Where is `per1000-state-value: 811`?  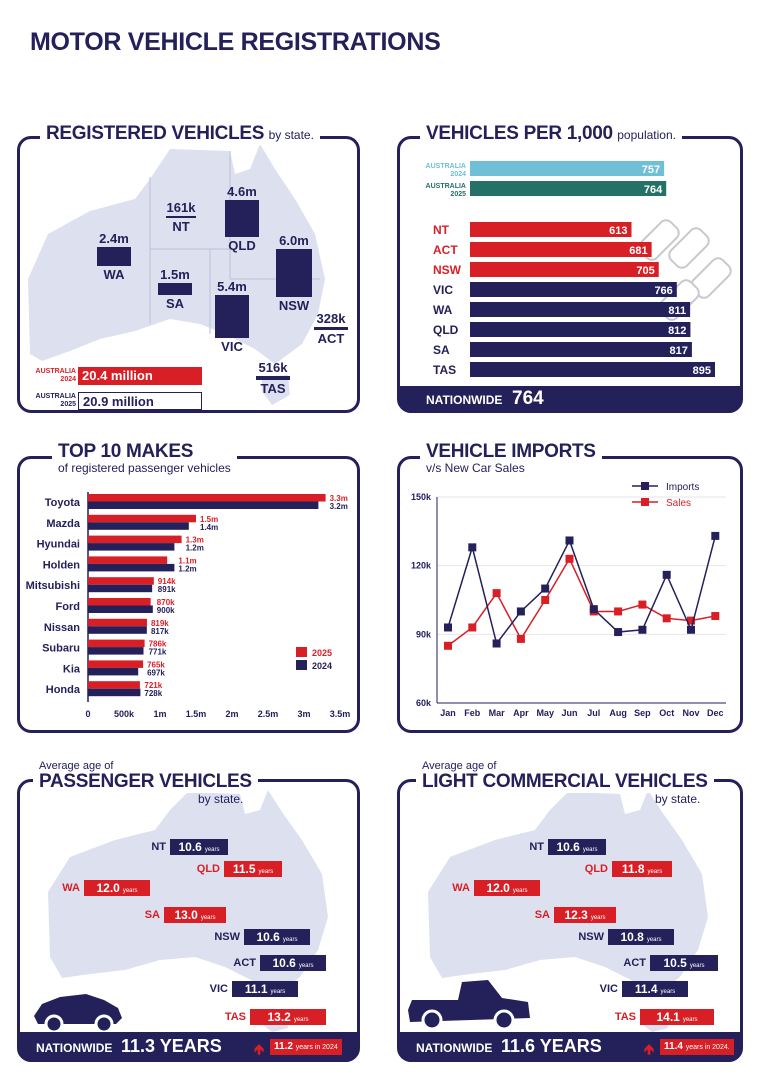
per1000-state-value: 811 is located at coordinates (677, 311).